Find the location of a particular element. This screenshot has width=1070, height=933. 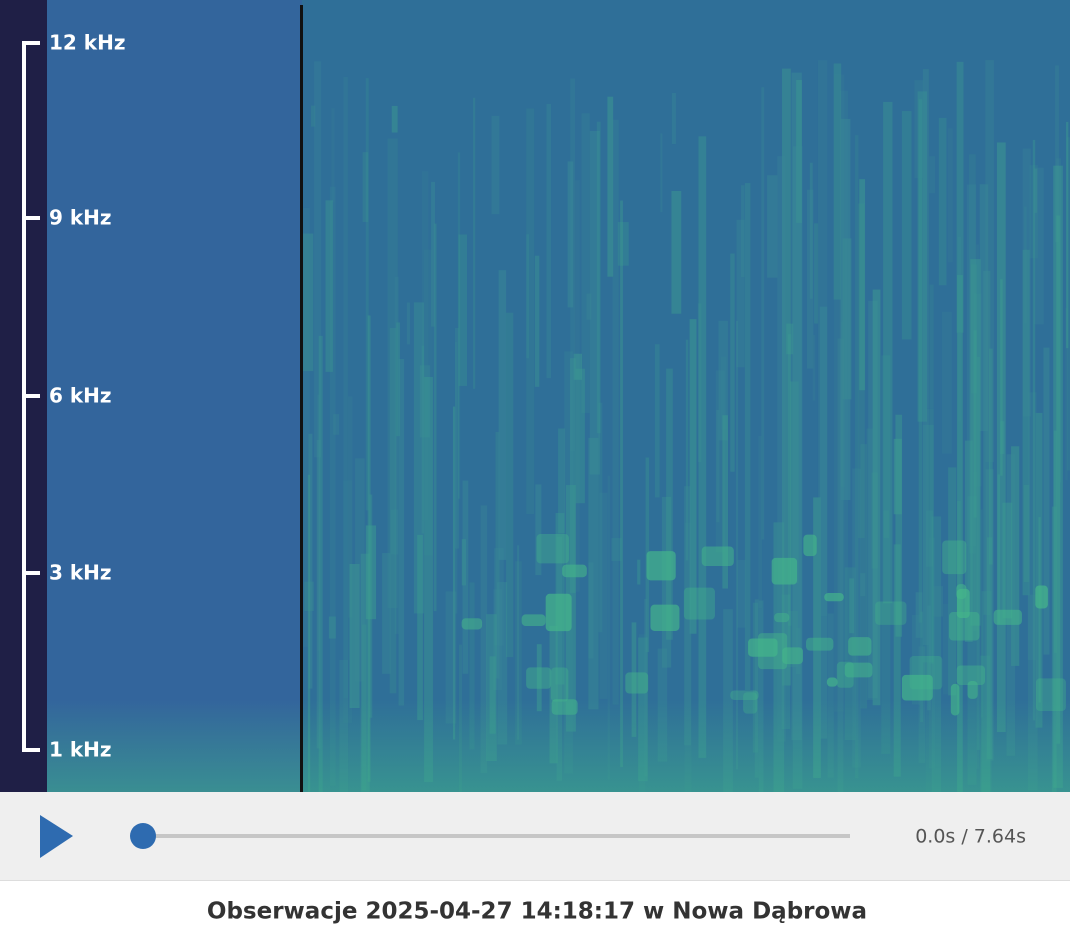

play-button is located at coordinates (56, 836).